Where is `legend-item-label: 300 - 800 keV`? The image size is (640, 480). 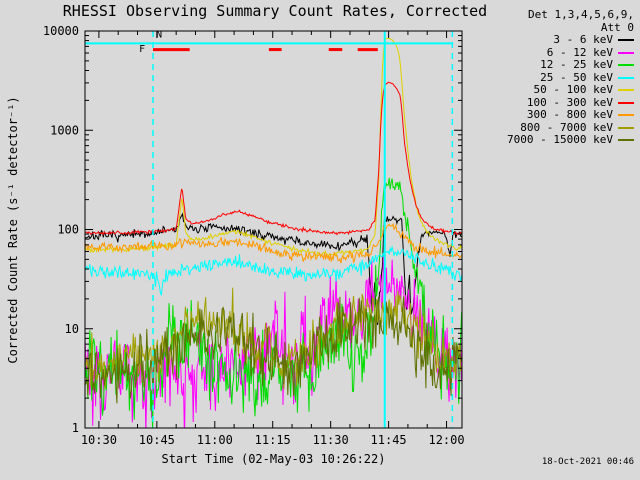
legend-item-label: 300 - 800 keV is located at coordinates (569, 114).